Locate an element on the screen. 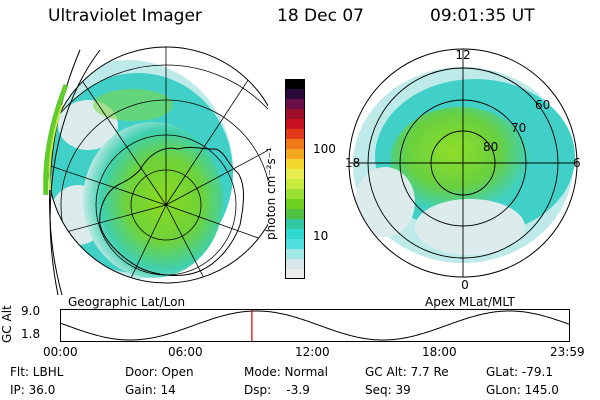  altitude-ymax: 9.0 is located at coordinates (31, 311).